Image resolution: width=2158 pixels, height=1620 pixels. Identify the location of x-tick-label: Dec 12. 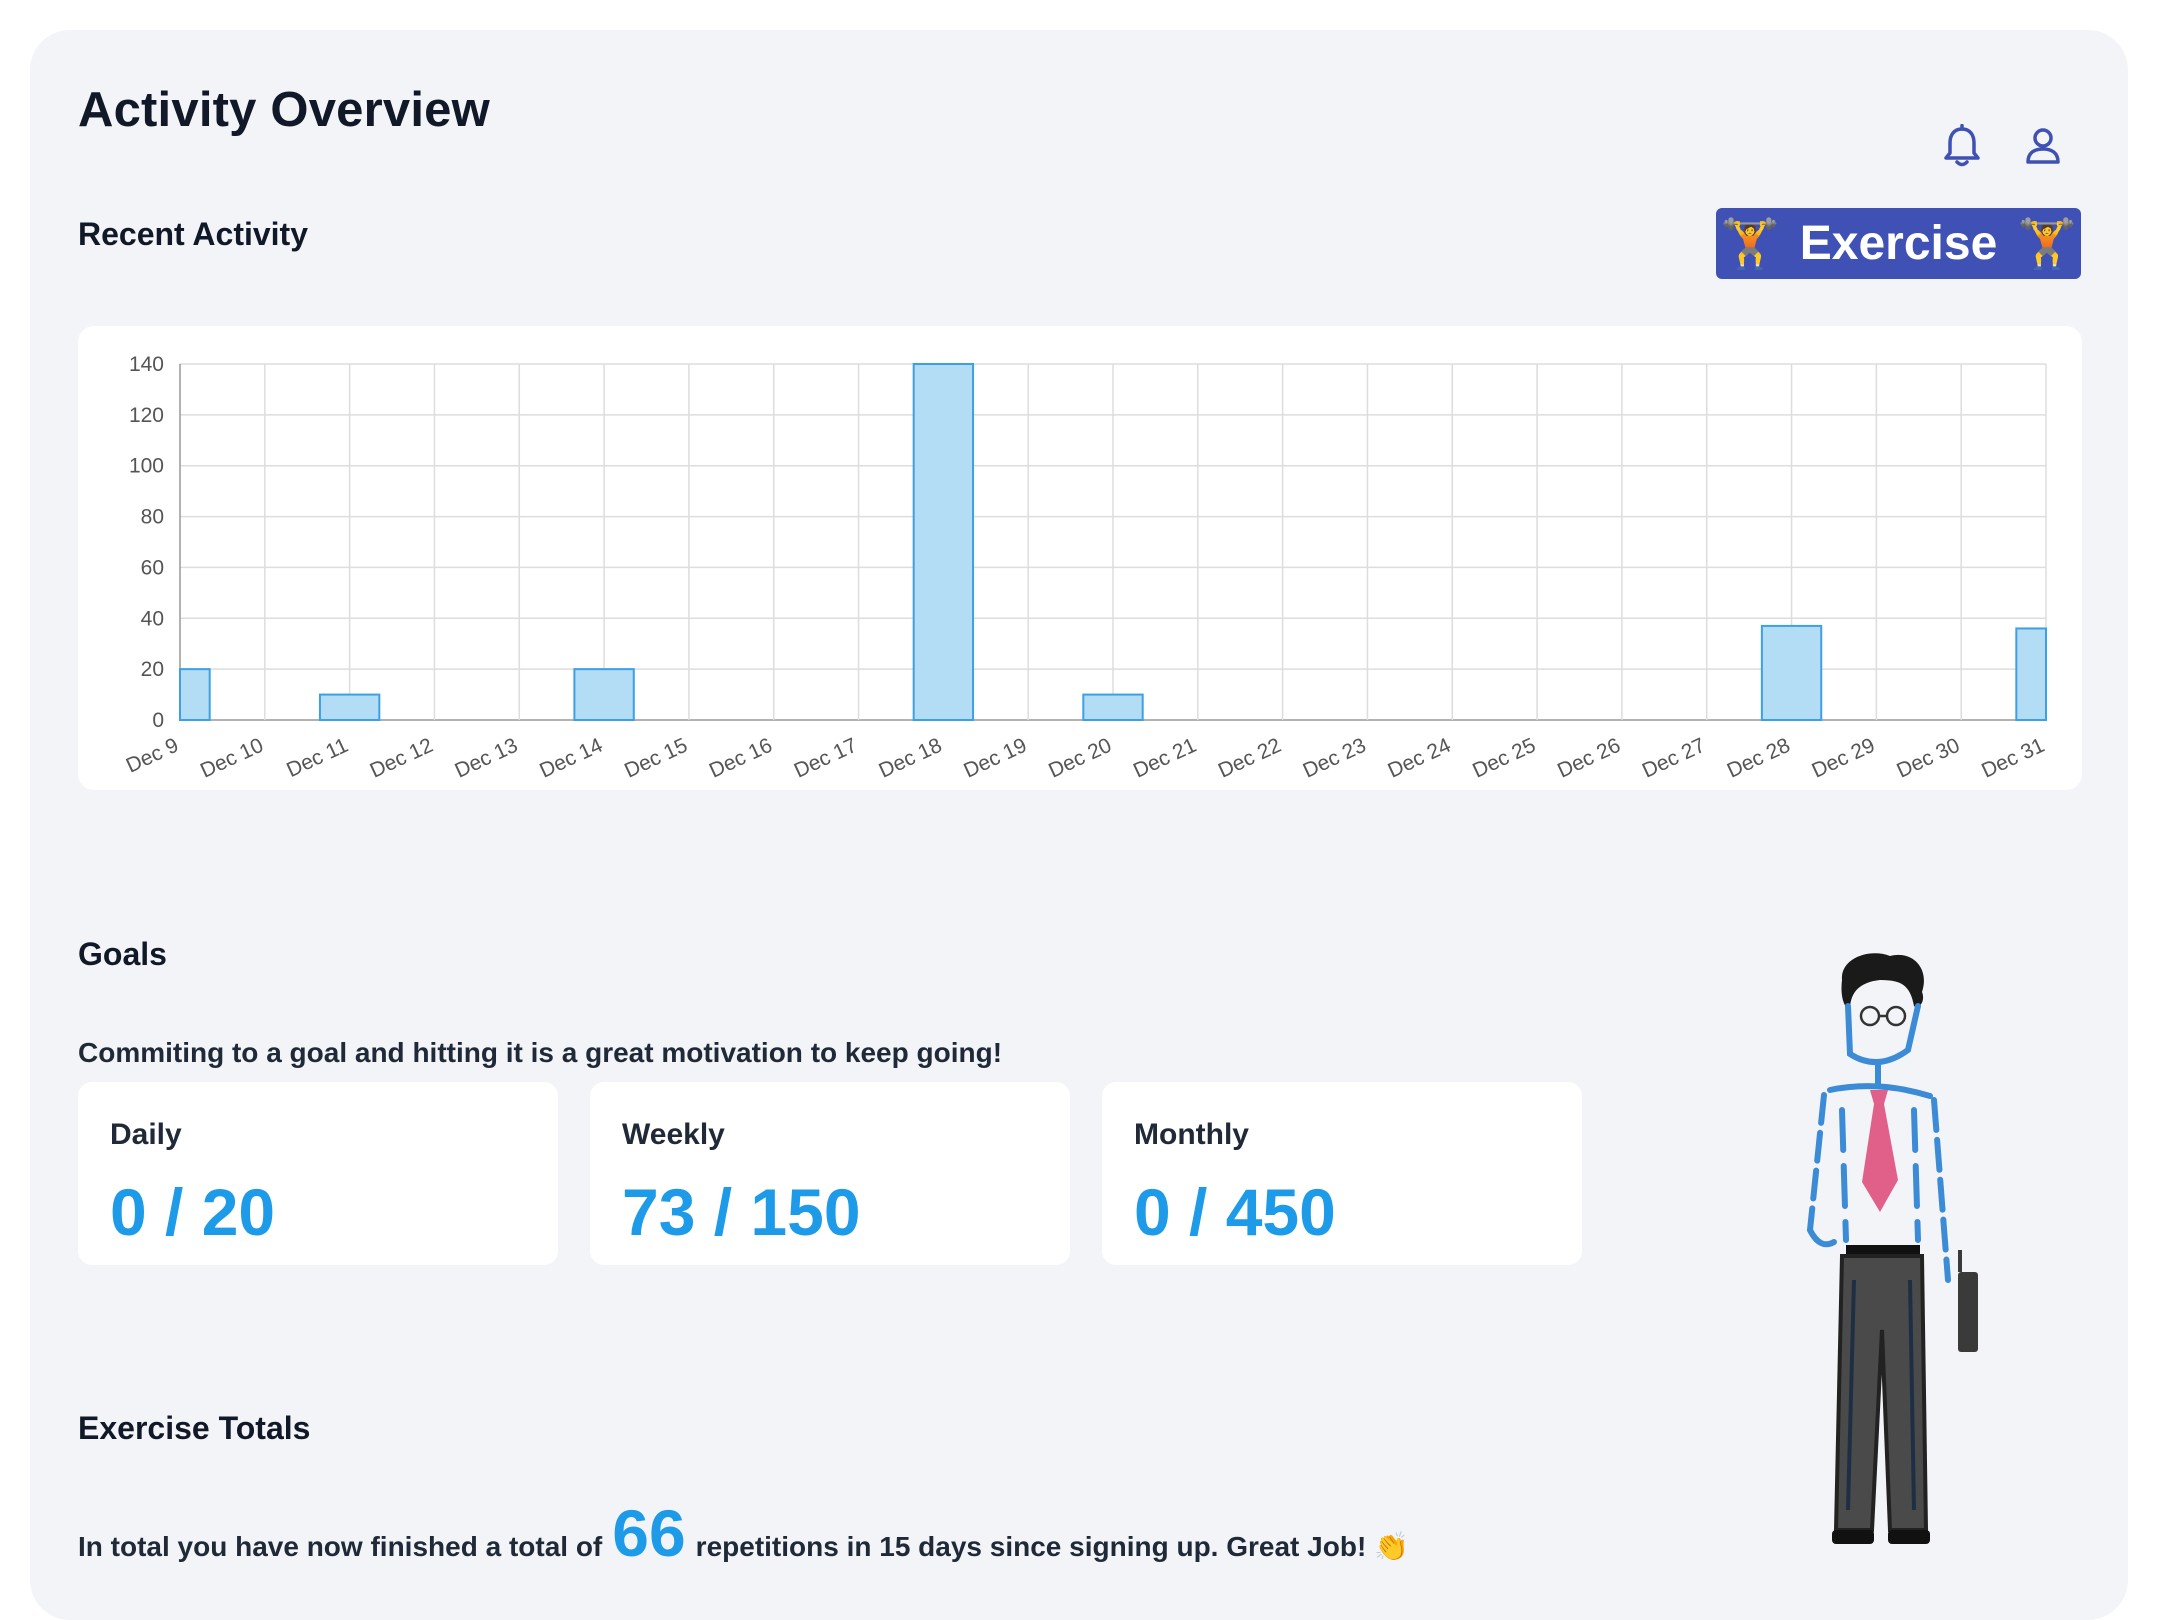
(402, 758).